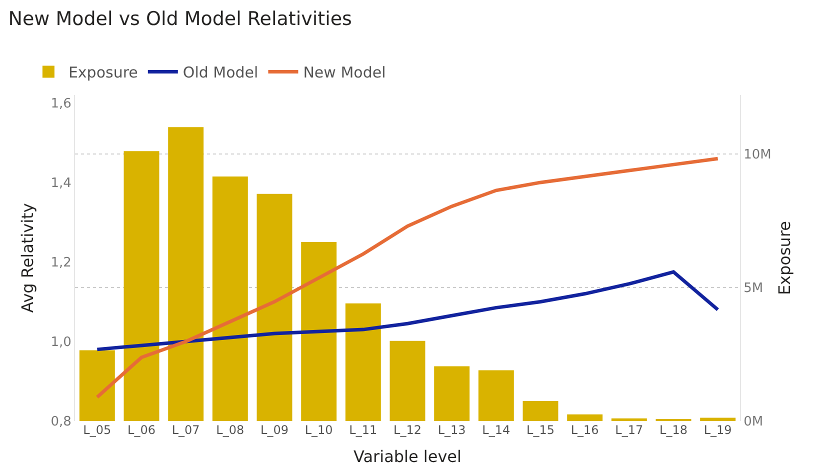 This screenshot has height=466, width=825. I want to click on x-tick-label: L_12, so click(408, 430).